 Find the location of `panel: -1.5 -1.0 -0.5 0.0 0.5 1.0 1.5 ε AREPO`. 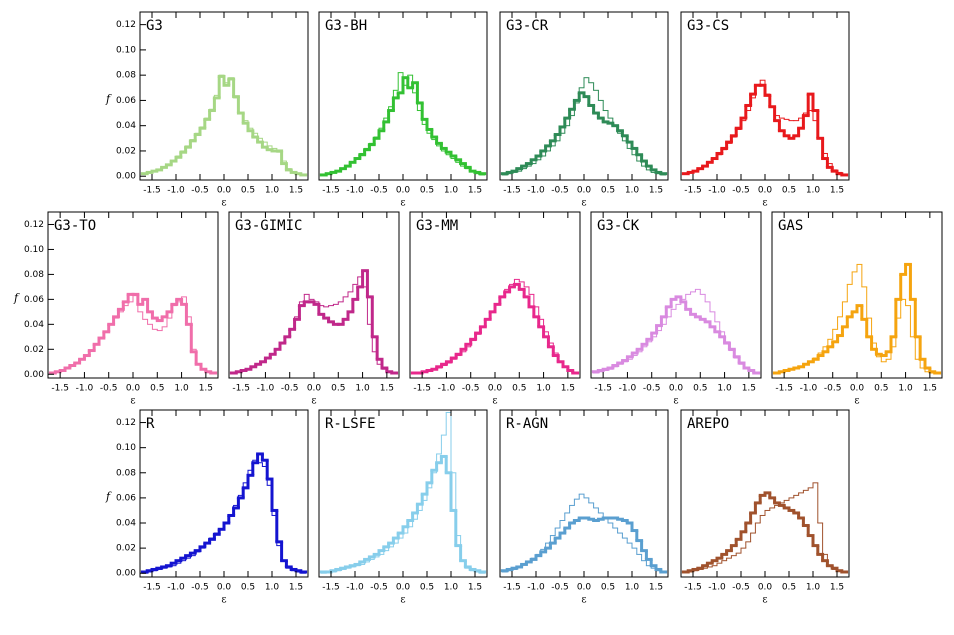

panel: -1.5 -1.0 -0.5 0.0 0.5 1.0 1.5 ε AREPO is located at coordinates (765, 507).